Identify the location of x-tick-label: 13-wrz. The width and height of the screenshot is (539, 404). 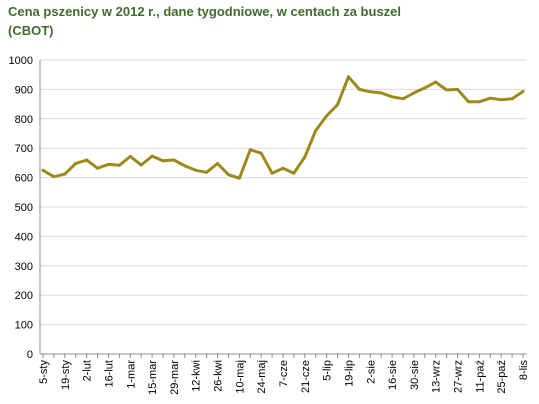
(437, 376).